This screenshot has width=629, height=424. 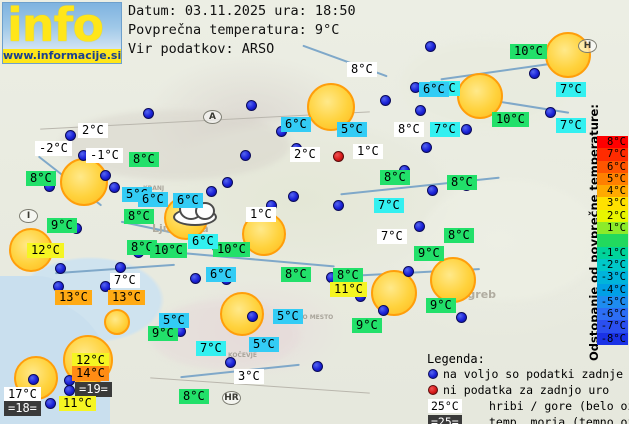 What do you see at coordinates (612, 277) in the screenshot?
I see `scale-band: -3°C` at bounding box center [612, 277].